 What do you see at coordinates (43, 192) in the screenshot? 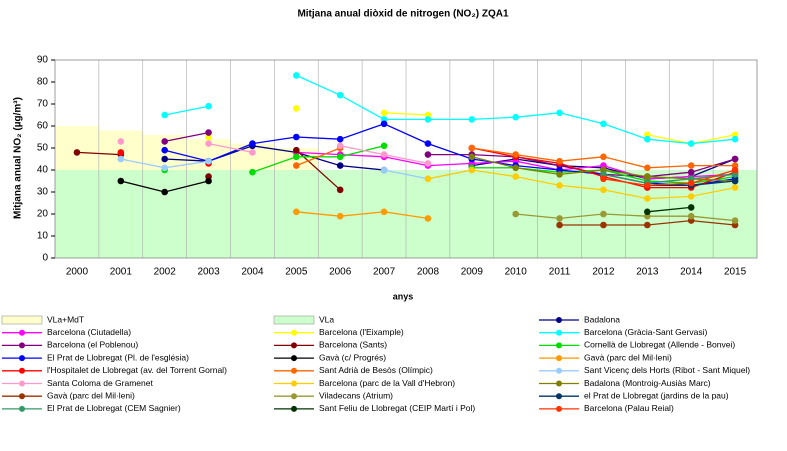
I see `y-tick-label: 30` at bounding box center [43, 192].